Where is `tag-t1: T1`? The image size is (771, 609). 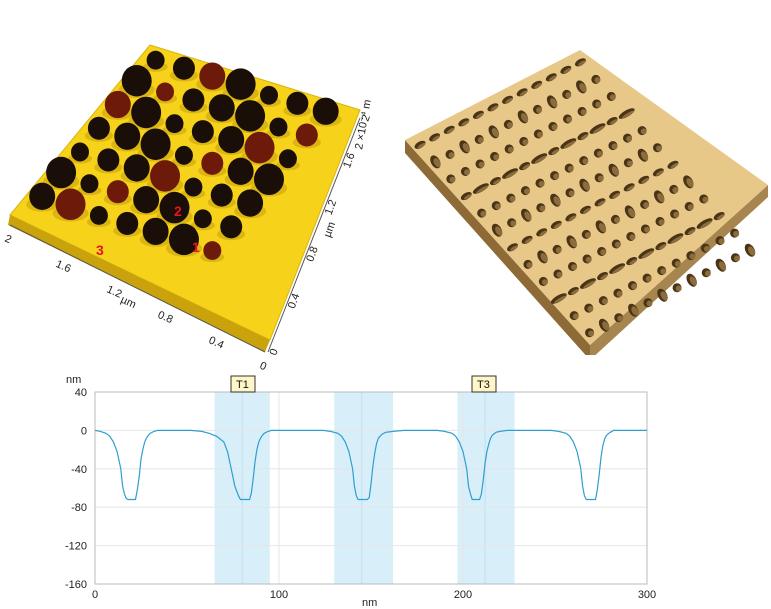 tag-t1: T1 is located at coordinates (243, 384).